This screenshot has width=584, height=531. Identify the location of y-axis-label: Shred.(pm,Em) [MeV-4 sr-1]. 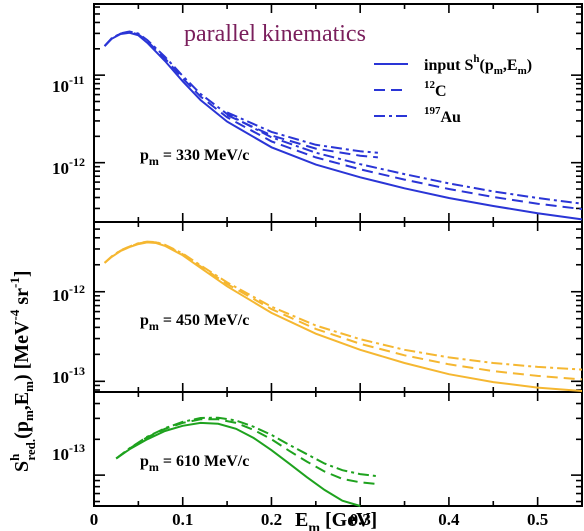
(22, 371).